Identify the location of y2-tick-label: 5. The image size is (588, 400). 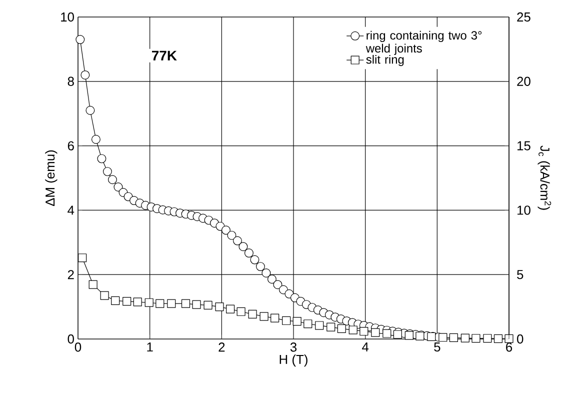
(520, 275).